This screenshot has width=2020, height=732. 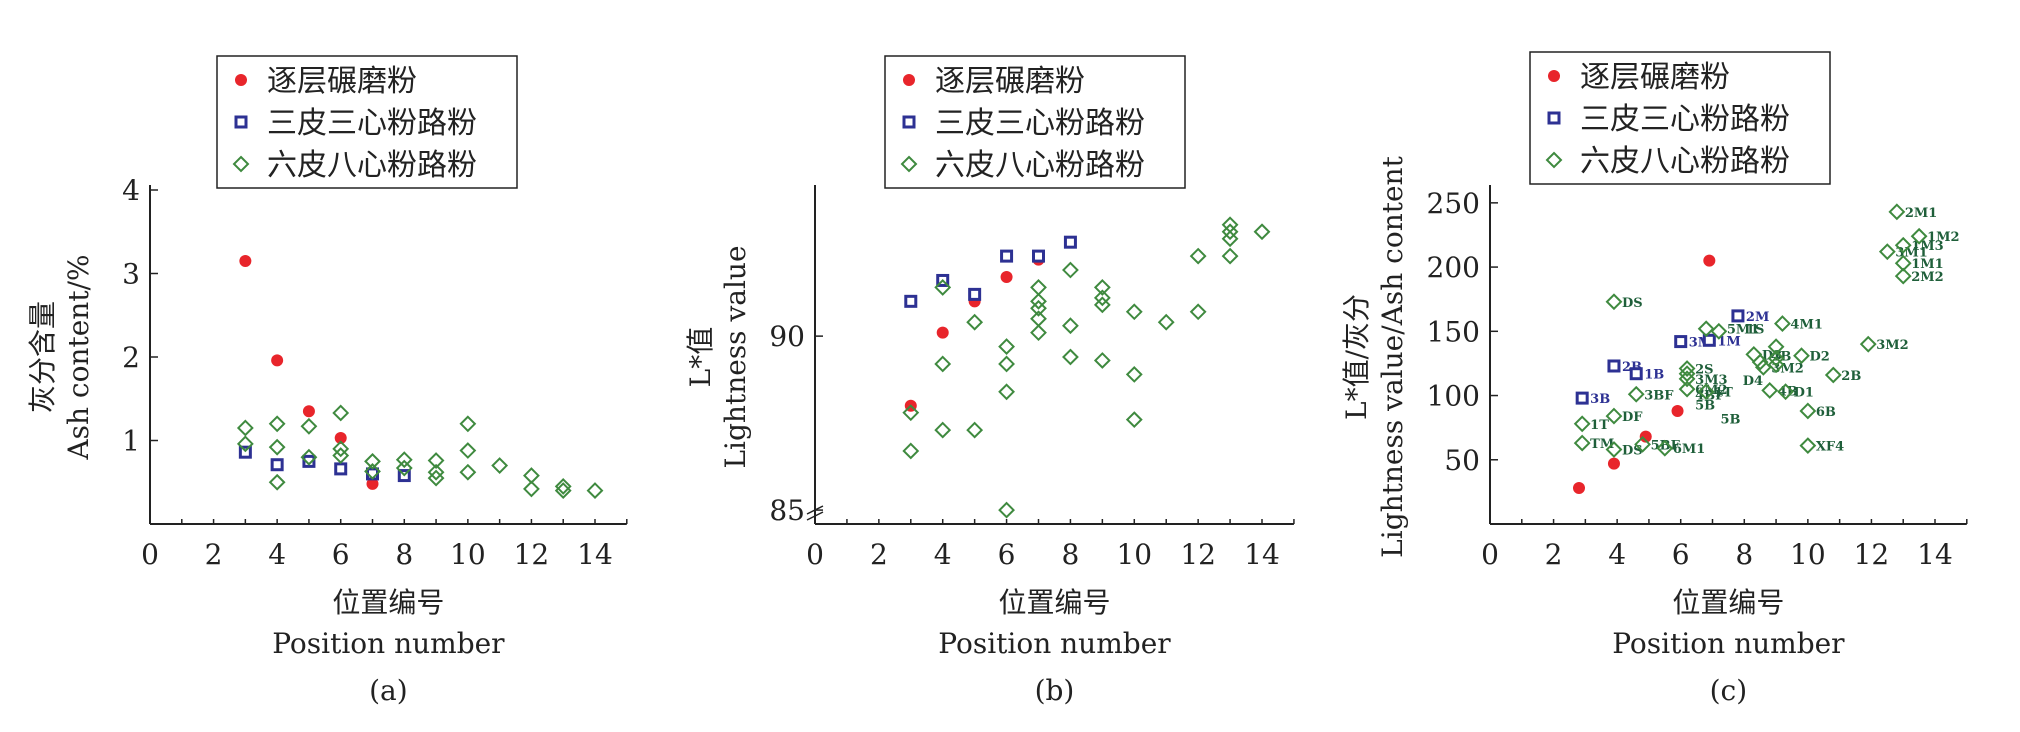 I want to click on x-axis-label-en: Position number, so click(x=388, y=643).